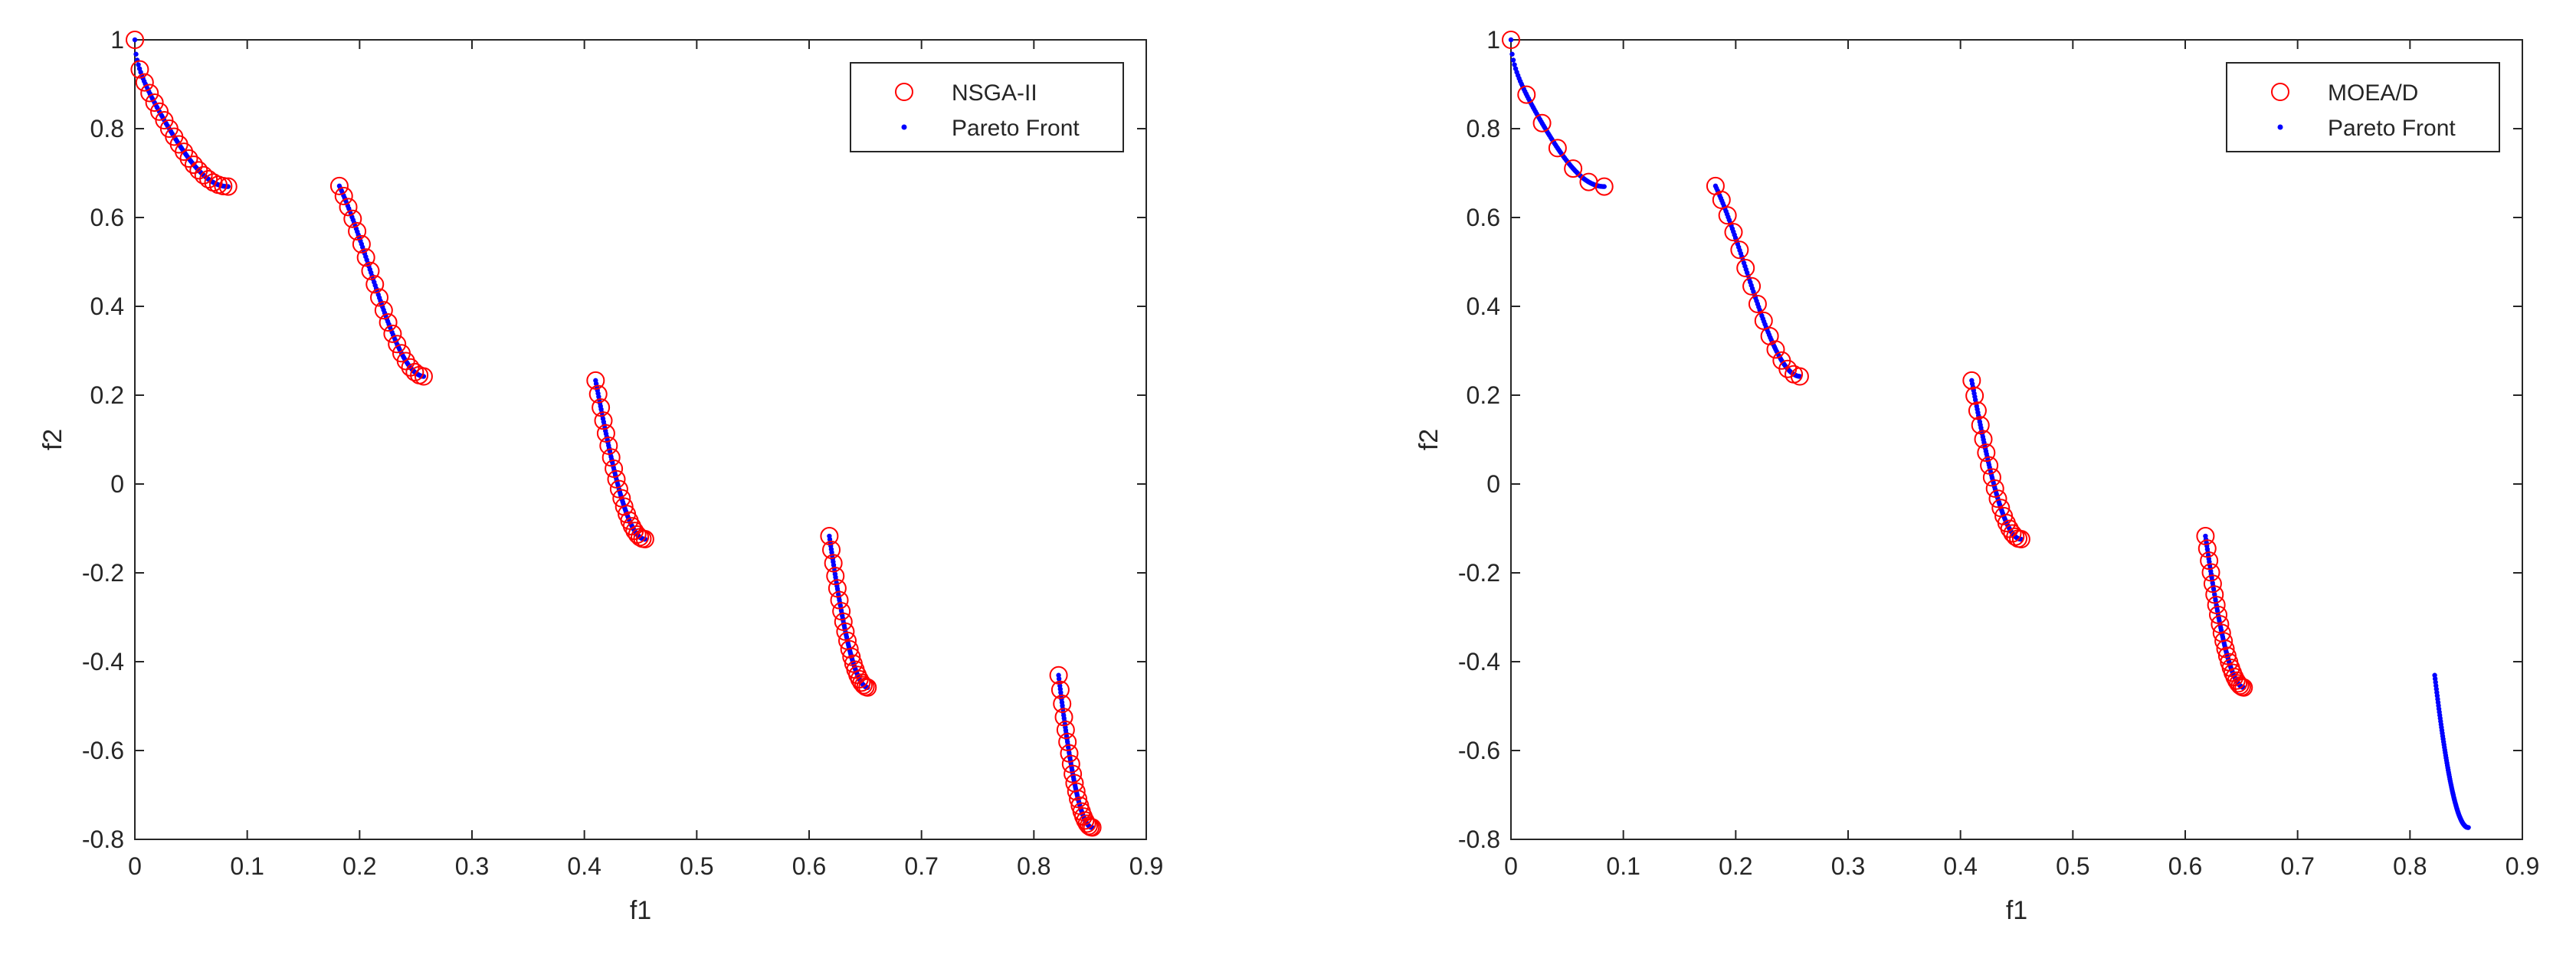 Image resolution: width=2576 pixels, height=955 pixels. What do you see at coordinates (107, 306) in the screenshot?
I see `y-tick-label: 0.4` at bounding box center [107, 306].